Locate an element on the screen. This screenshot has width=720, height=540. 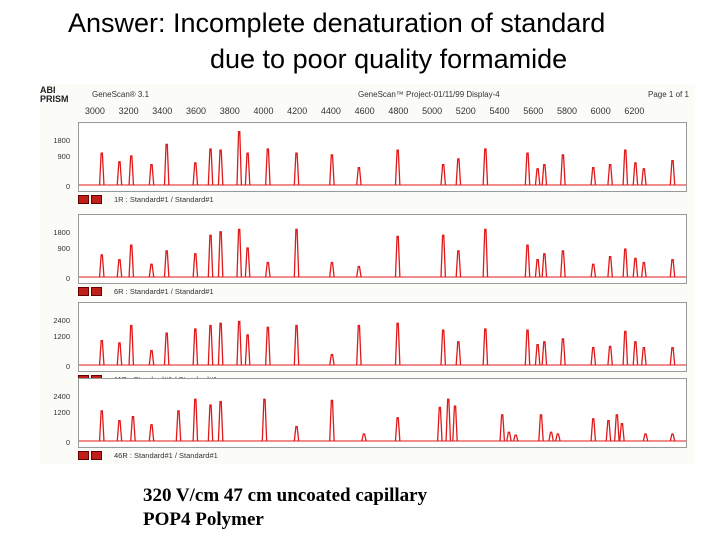
x-tick-label: 3200 is located at coordinates (128, 111).